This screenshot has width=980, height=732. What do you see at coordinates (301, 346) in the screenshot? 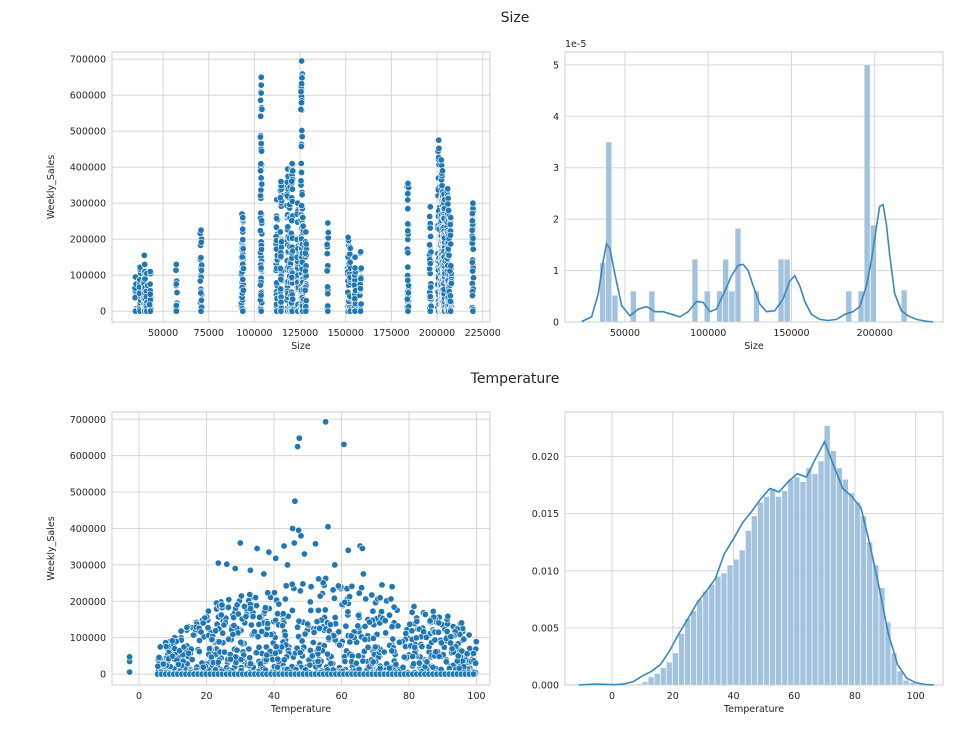
I see `x-axis-label: Size` at bounding box center [301, 346].